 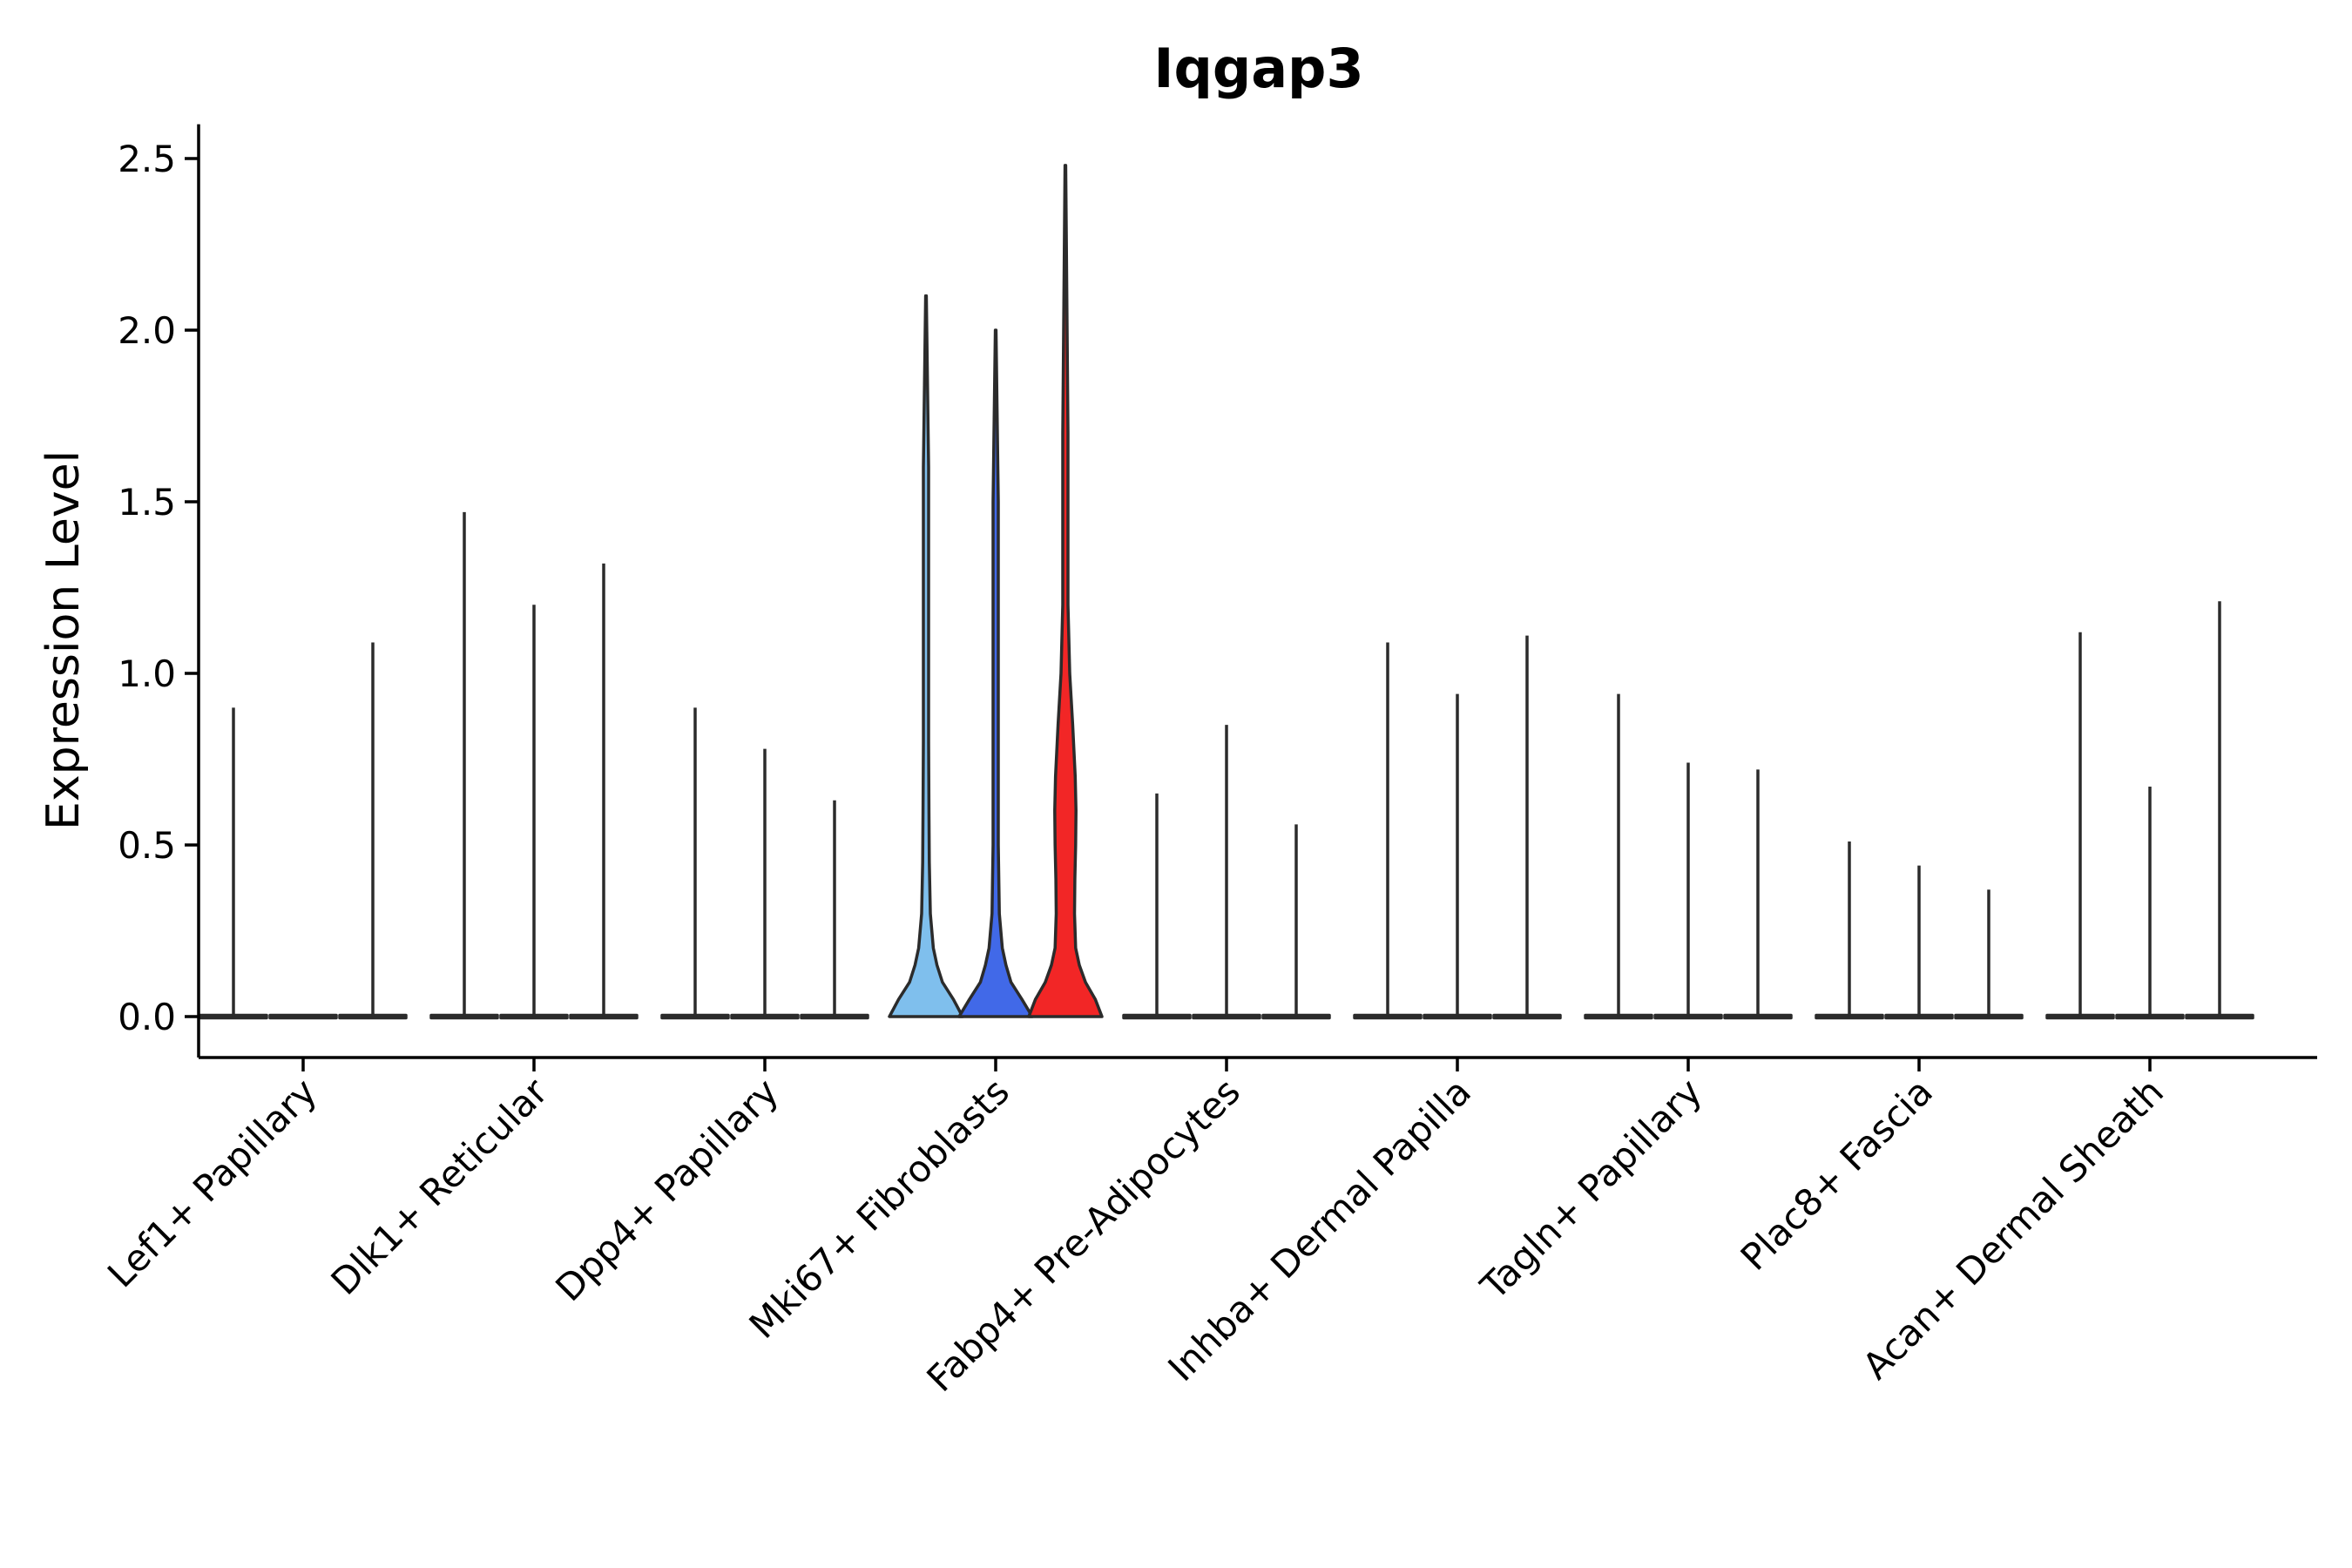 What do you see at coordinates (1258, 68) in the screenshot?
I see `chart-title: Iqgap3` at bounding box center [1258, 68].